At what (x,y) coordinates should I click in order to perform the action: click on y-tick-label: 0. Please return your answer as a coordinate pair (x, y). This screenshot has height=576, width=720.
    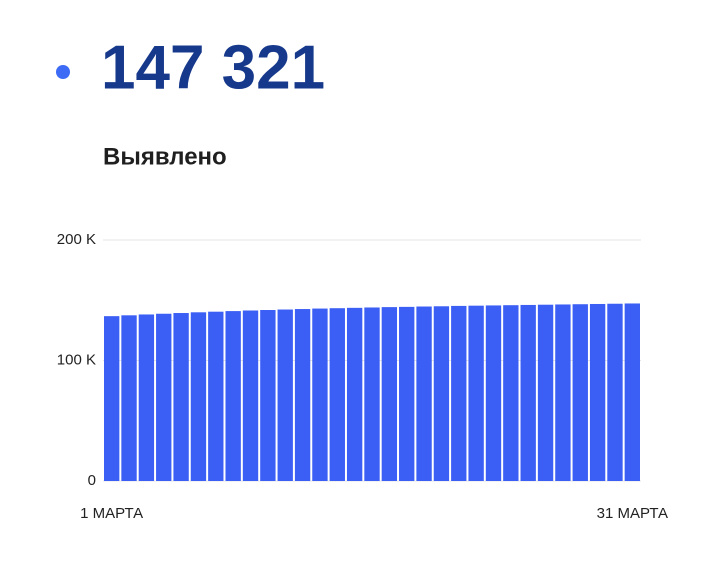
    Looking at the image, I should click on (92, 480).